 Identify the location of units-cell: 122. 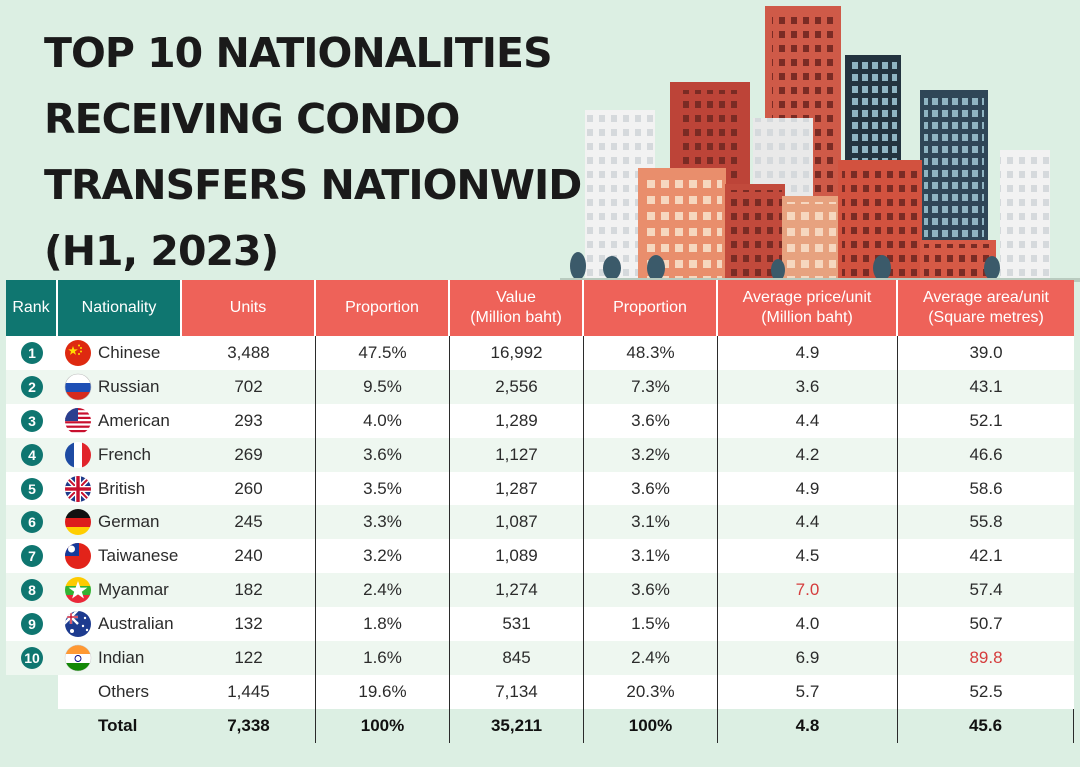
(249, 658).